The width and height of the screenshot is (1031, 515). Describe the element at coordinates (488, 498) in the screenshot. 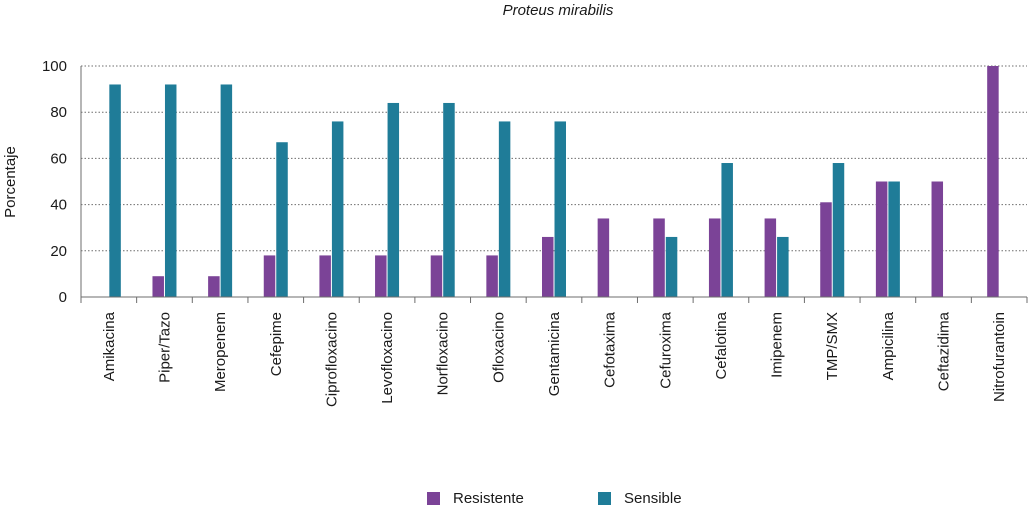

I see `legend-label: Resistente` at that location.